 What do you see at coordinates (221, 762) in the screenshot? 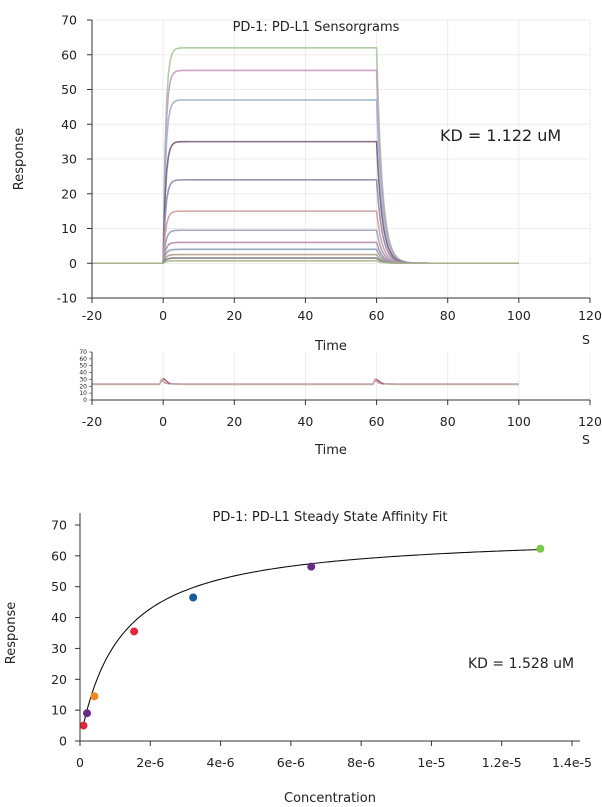
I see `x-tick-label: 4e-6` at bounding box center [221, 762].